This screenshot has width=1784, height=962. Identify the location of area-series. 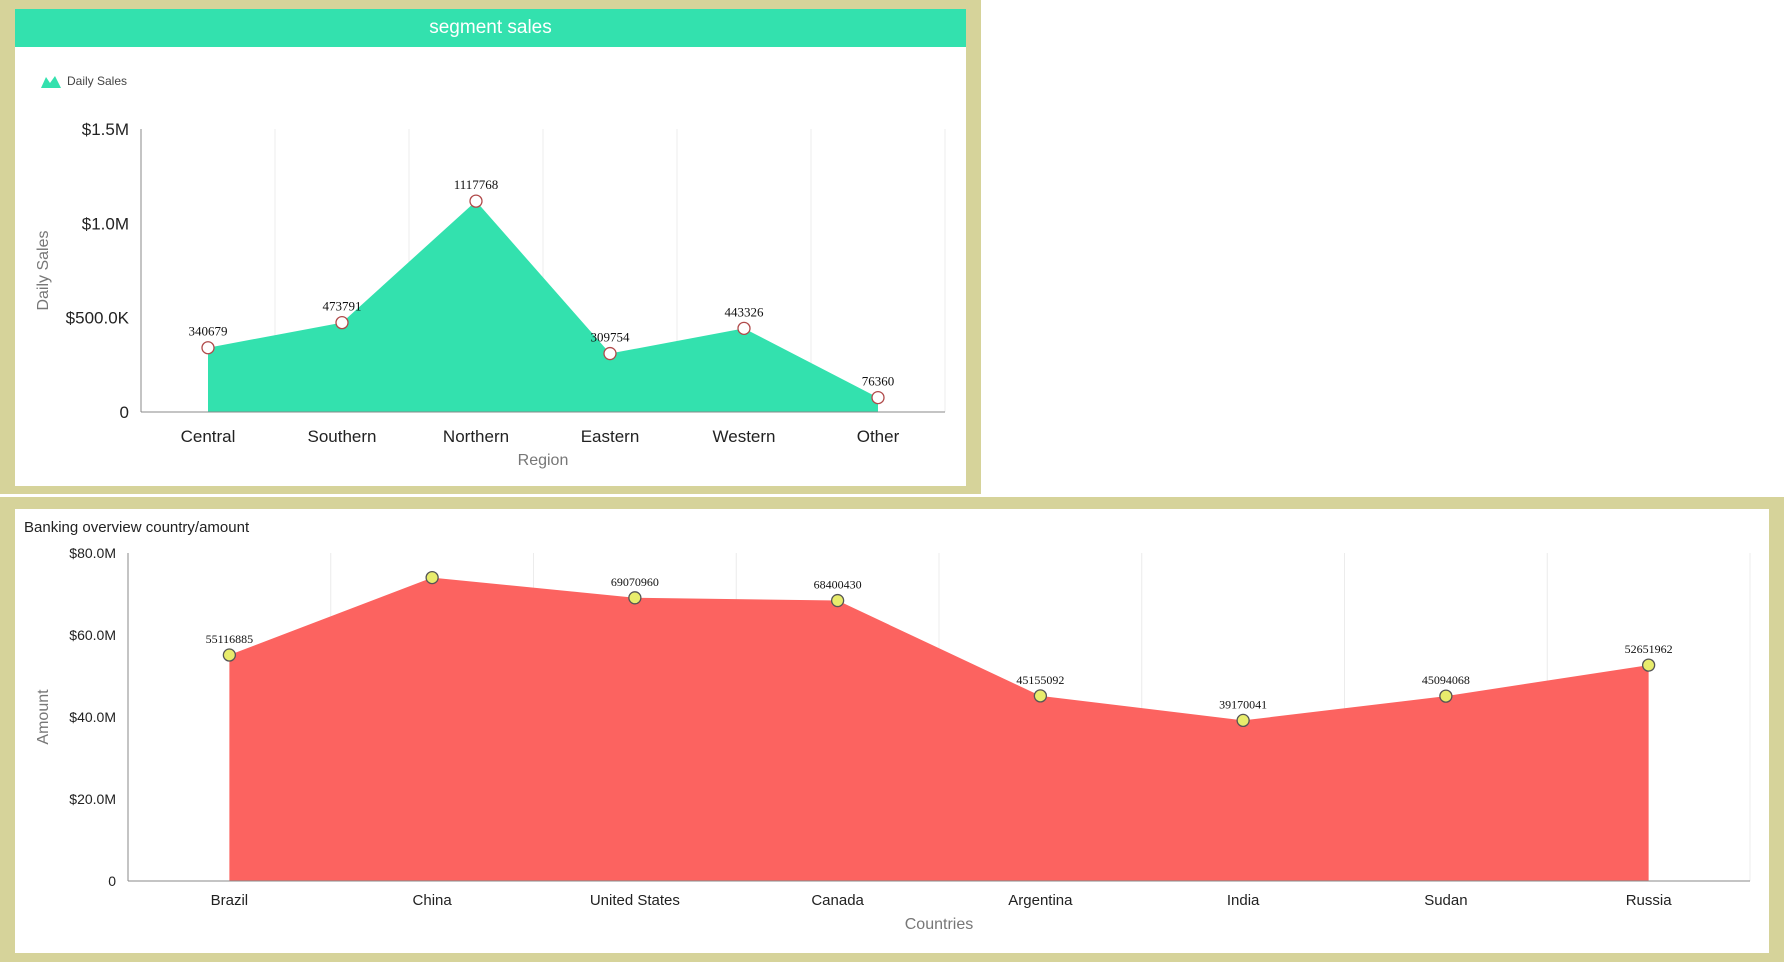
(543, 306).